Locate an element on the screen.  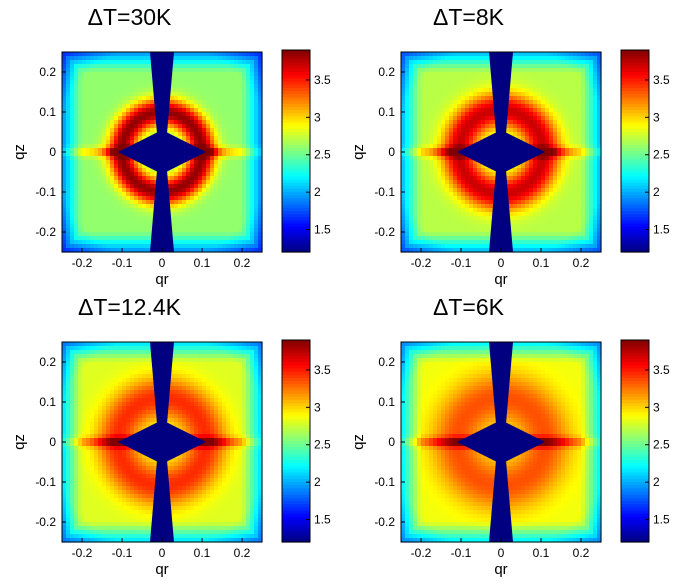
panel-title: ΔT=8K is located at coordinates (468, 17).